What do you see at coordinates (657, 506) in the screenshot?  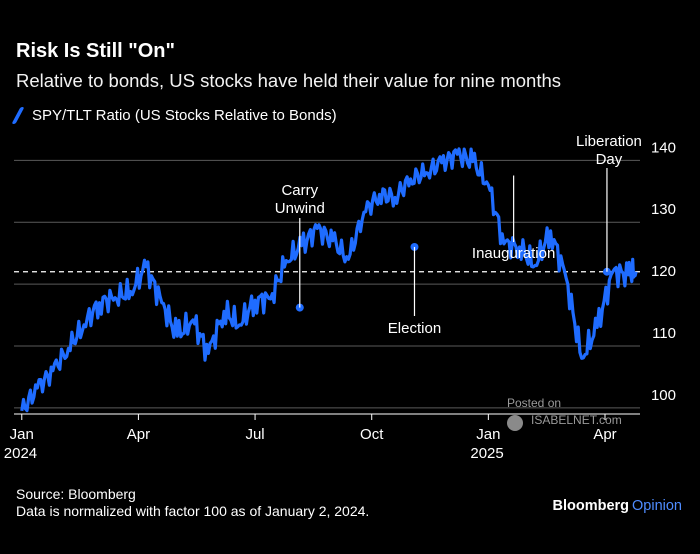 I see `brand-sub: Opinion` at bounding box center [657, 506].